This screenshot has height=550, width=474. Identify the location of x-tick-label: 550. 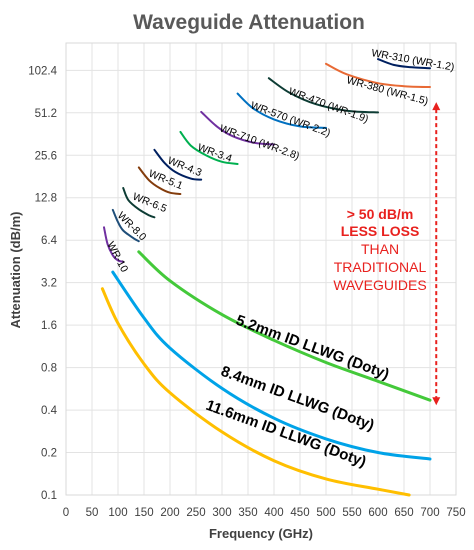
(351, 513).